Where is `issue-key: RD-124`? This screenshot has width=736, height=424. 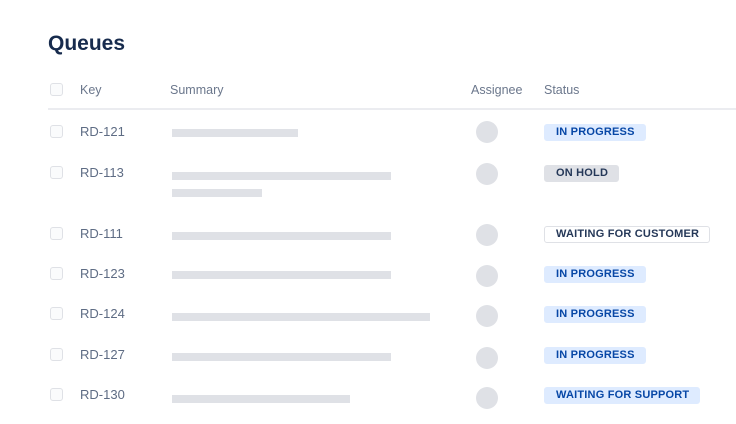 issue-key: RD-124 is located at coordinates (102, 313).